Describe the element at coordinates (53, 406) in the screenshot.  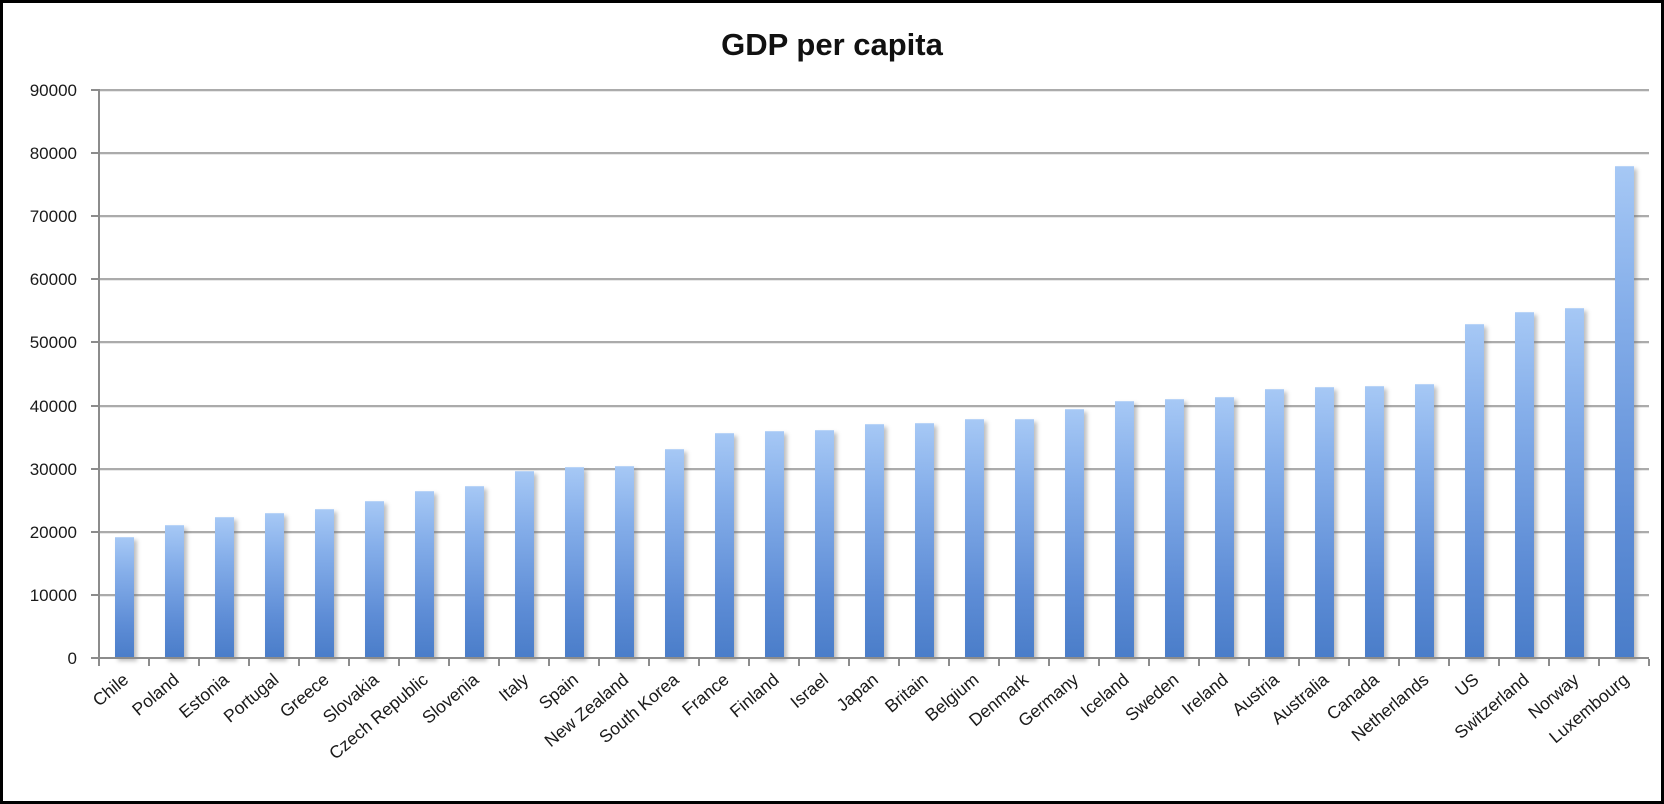
I see `y-axis-label: 40000` at that location.